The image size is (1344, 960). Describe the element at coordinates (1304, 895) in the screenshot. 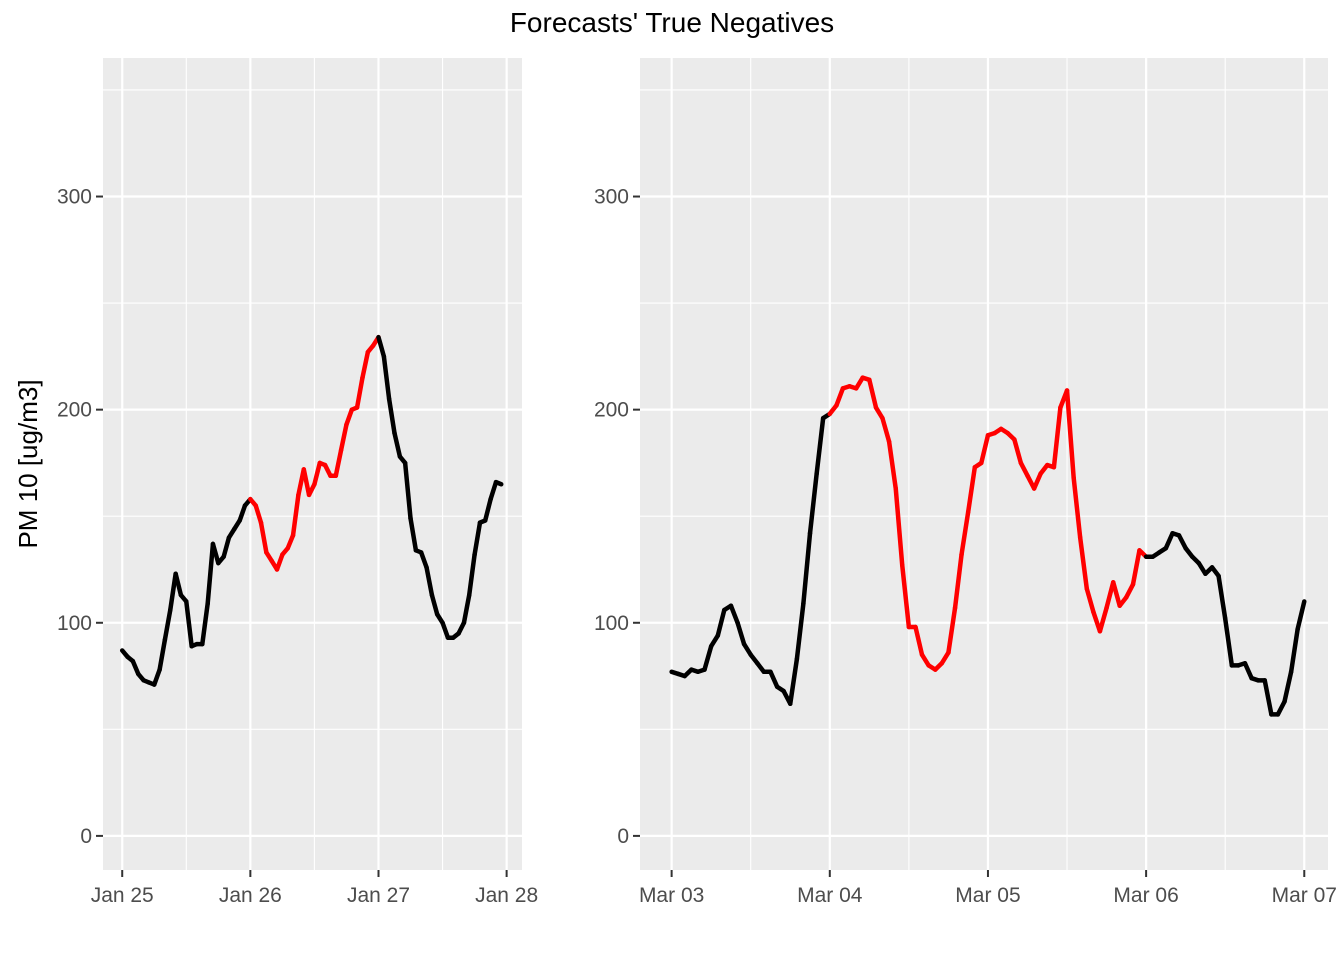

I see `x-tick-label: Mar 07` at that location.